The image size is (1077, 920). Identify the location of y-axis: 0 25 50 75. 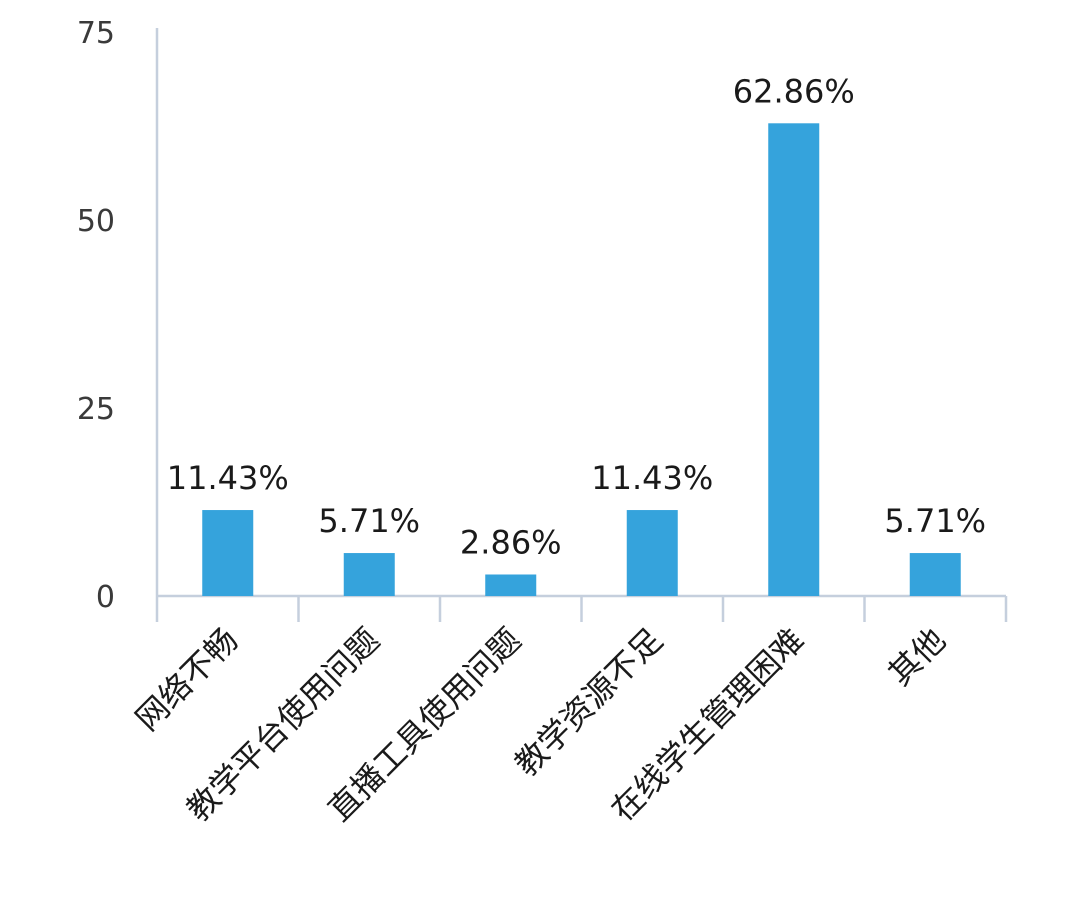
(118, 319).